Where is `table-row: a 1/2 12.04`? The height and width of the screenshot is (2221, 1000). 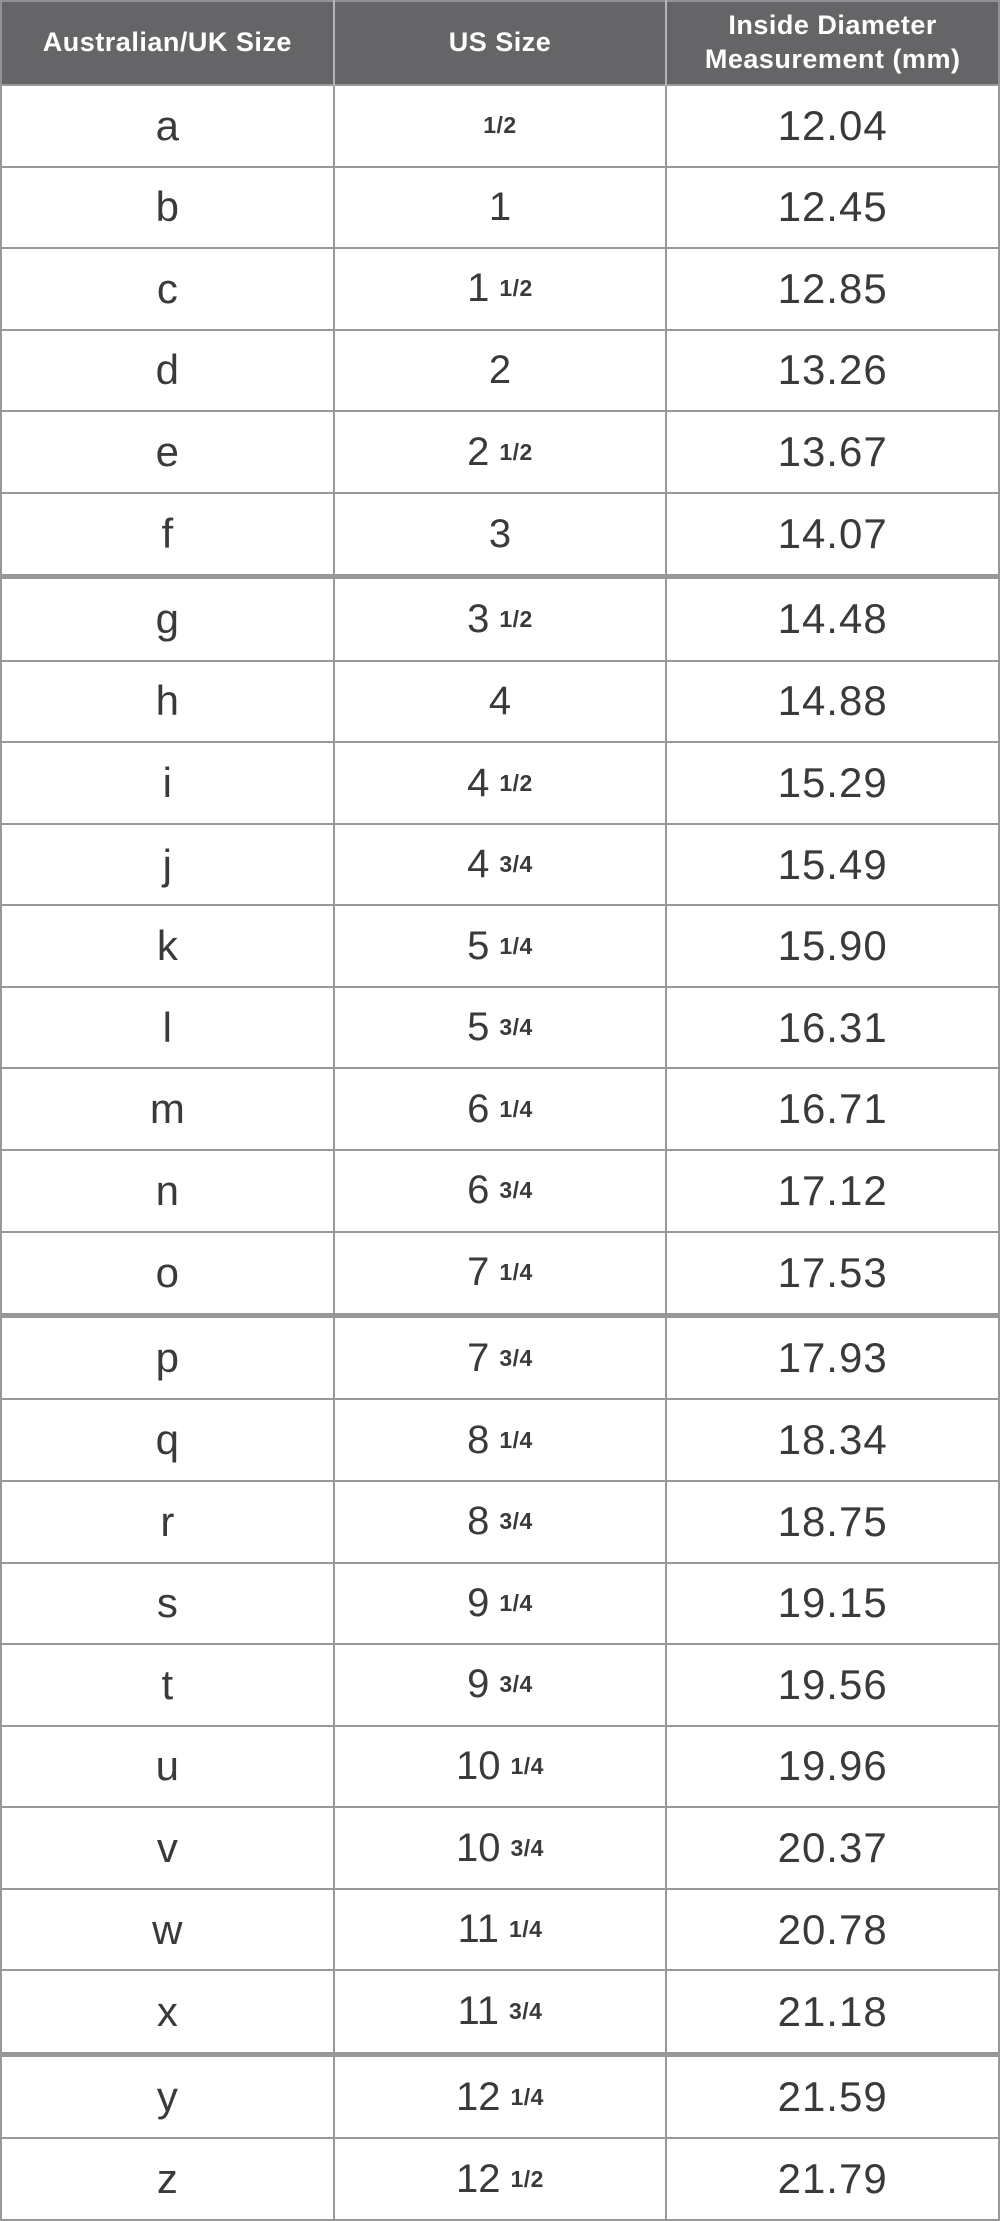 table-row: a 1/2 12.04 is located at coordinates (500, 126).